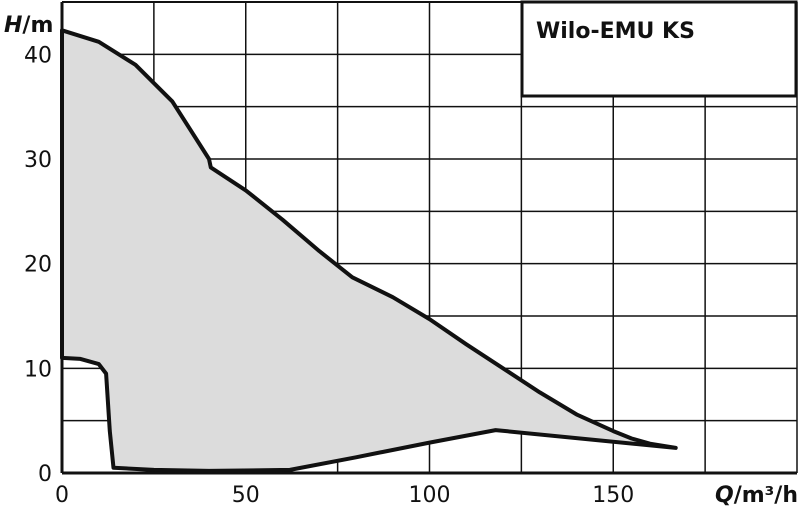 This screenshot has width=800, height=510. I want to click on y-tick-label: 0, so click(45, 474).